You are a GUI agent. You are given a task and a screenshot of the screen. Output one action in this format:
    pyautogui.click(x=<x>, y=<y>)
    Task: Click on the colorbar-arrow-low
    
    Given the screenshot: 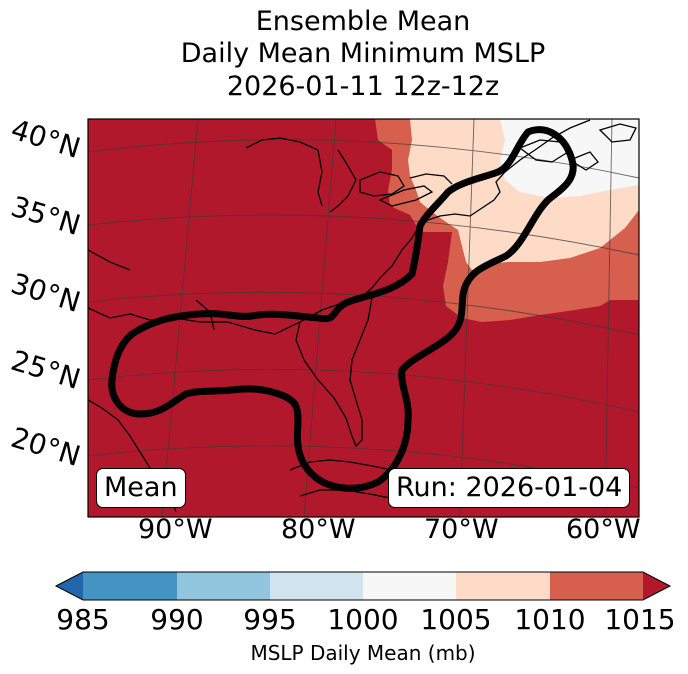 What is the action you would take?
    pyautogui.click(x=69, y=586)
    